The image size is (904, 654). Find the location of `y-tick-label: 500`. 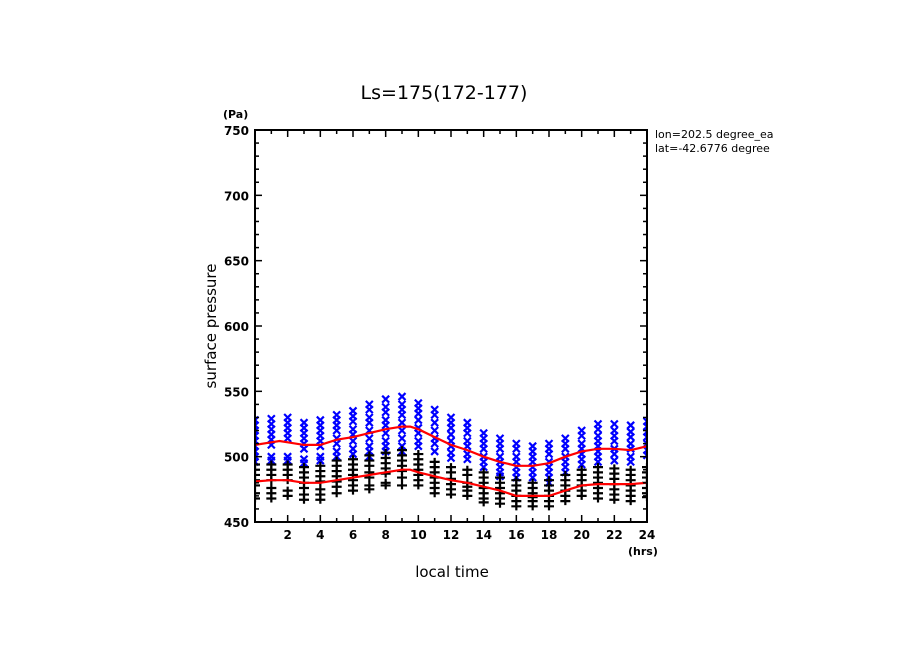

y-tick-label: 500 is located at coordinates (236, 458).